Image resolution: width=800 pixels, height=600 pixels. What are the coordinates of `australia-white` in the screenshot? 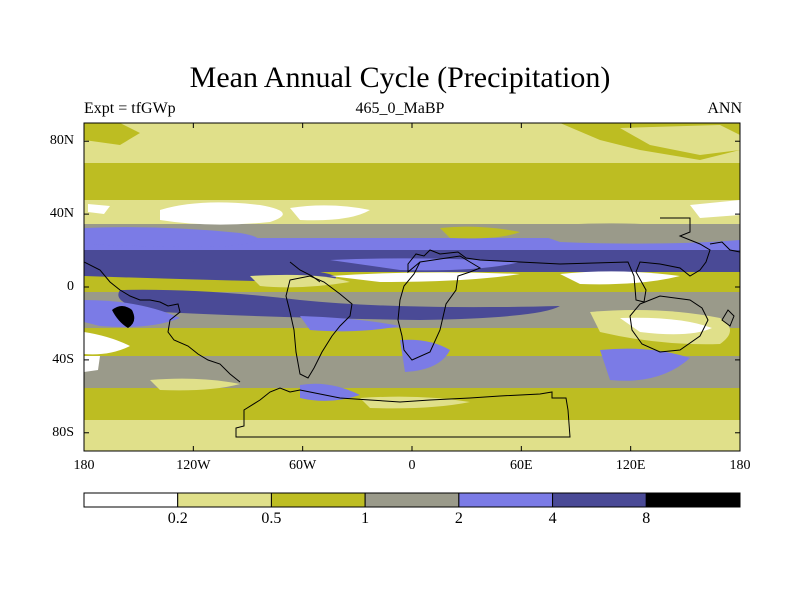 It's located at (666, 326).